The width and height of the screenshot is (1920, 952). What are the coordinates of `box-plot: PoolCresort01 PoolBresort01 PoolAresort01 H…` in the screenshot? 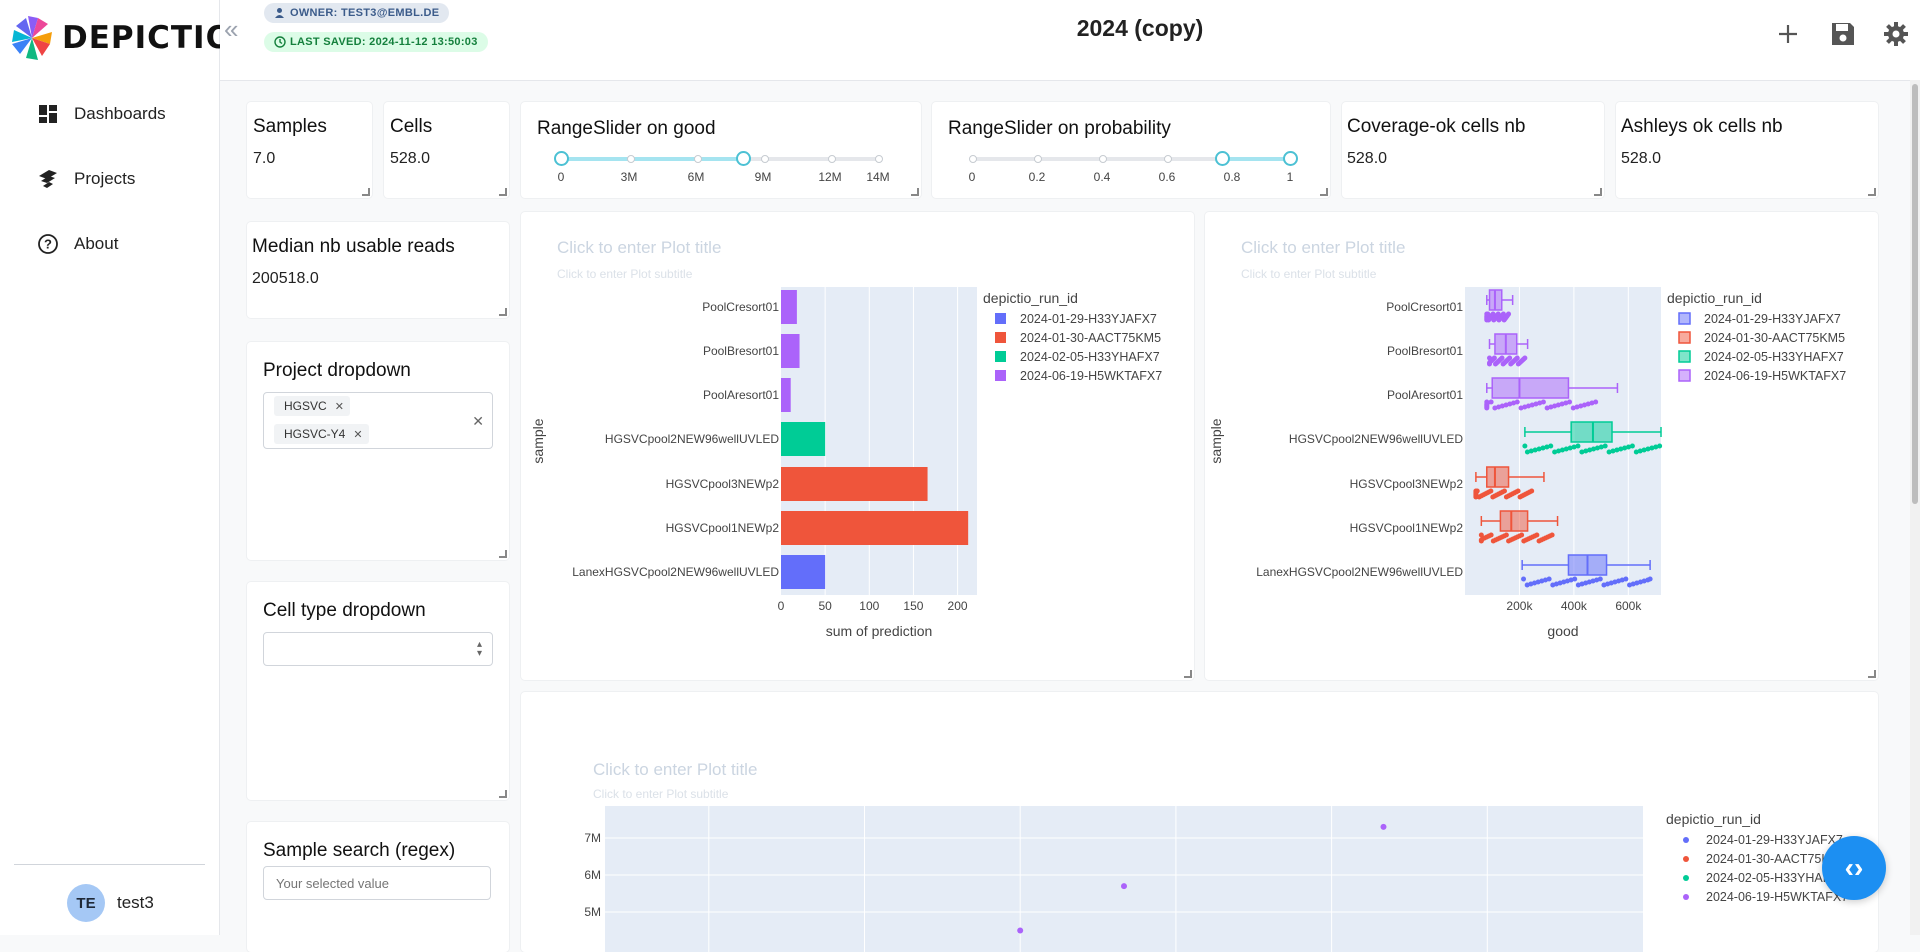 It's located at (1527, 463).